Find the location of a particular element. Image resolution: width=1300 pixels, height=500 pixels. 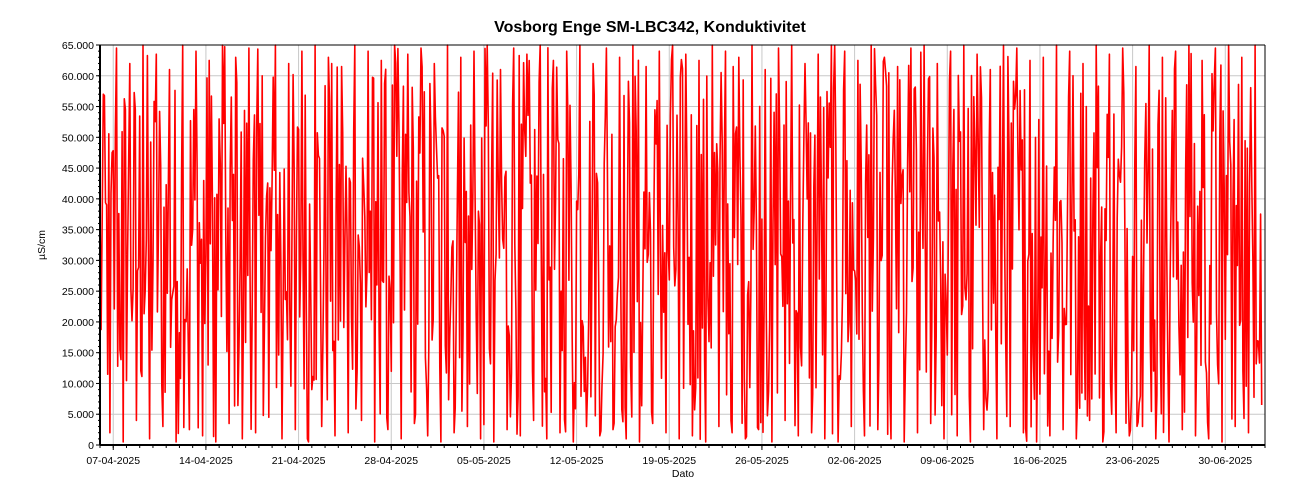

y-tick-label: 55.000 is located at coordinates (78, 108).